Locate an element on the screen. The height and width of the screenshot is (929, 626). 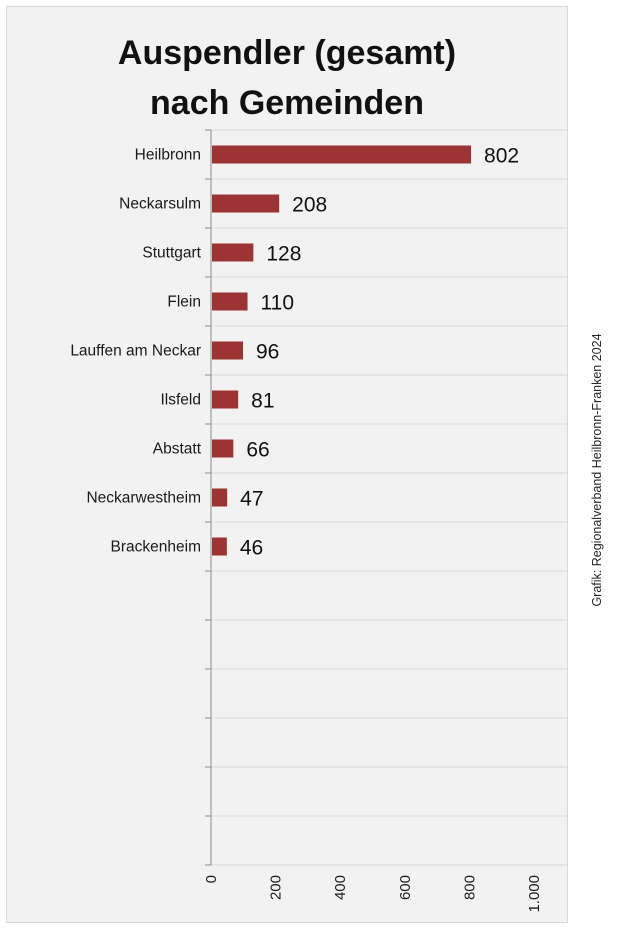
value-label: 128 is located at coordinates (283, 254).